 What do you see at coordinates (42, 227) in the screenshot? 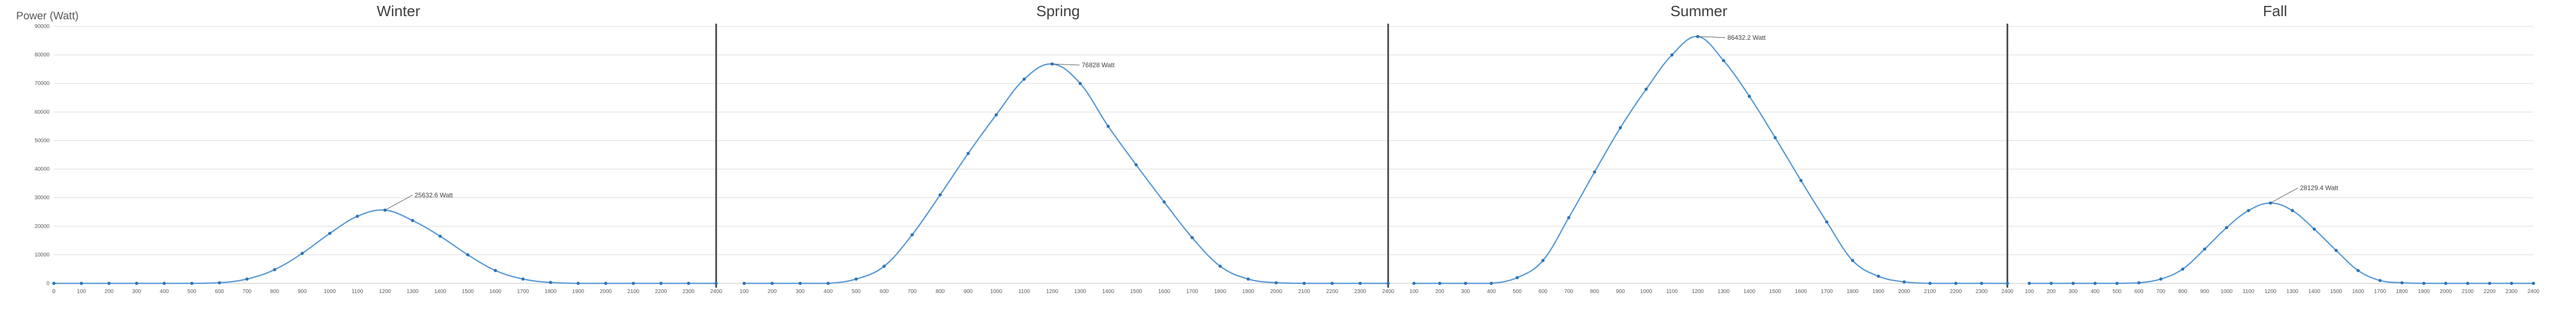
I see `y-tick-label: 20000` at bounding box center [42, 227].